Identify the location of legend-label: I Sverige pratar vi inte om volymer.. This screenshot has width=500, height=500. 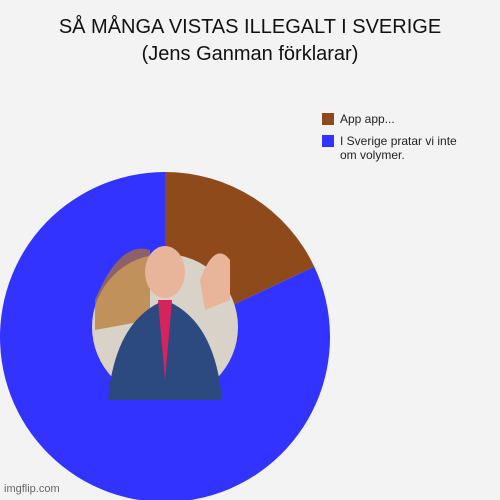
(398, 148).